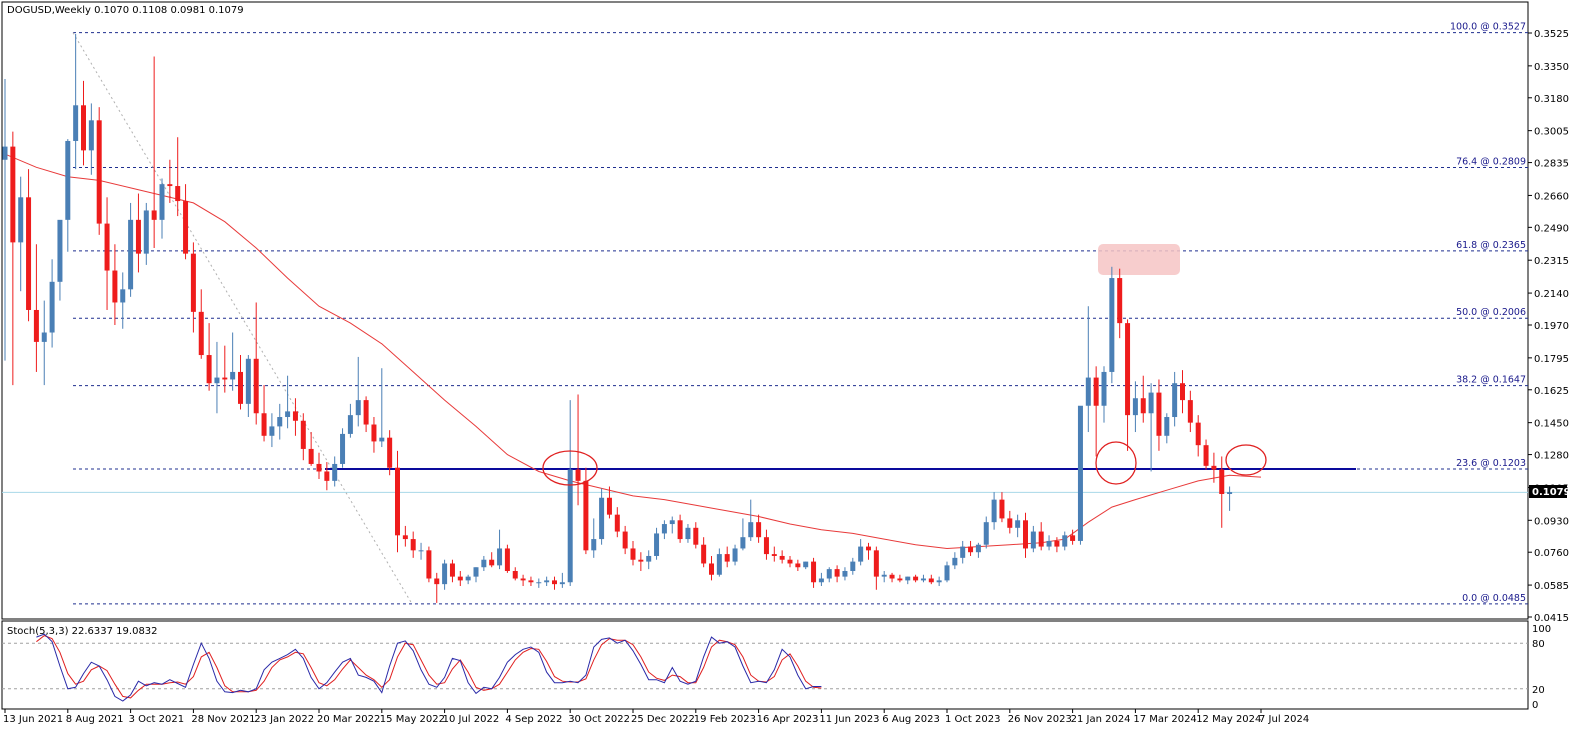  Describe the element at coordinates (1551, 132) in the screenshot. I see `y-tick-label: 0.3005` at that location.